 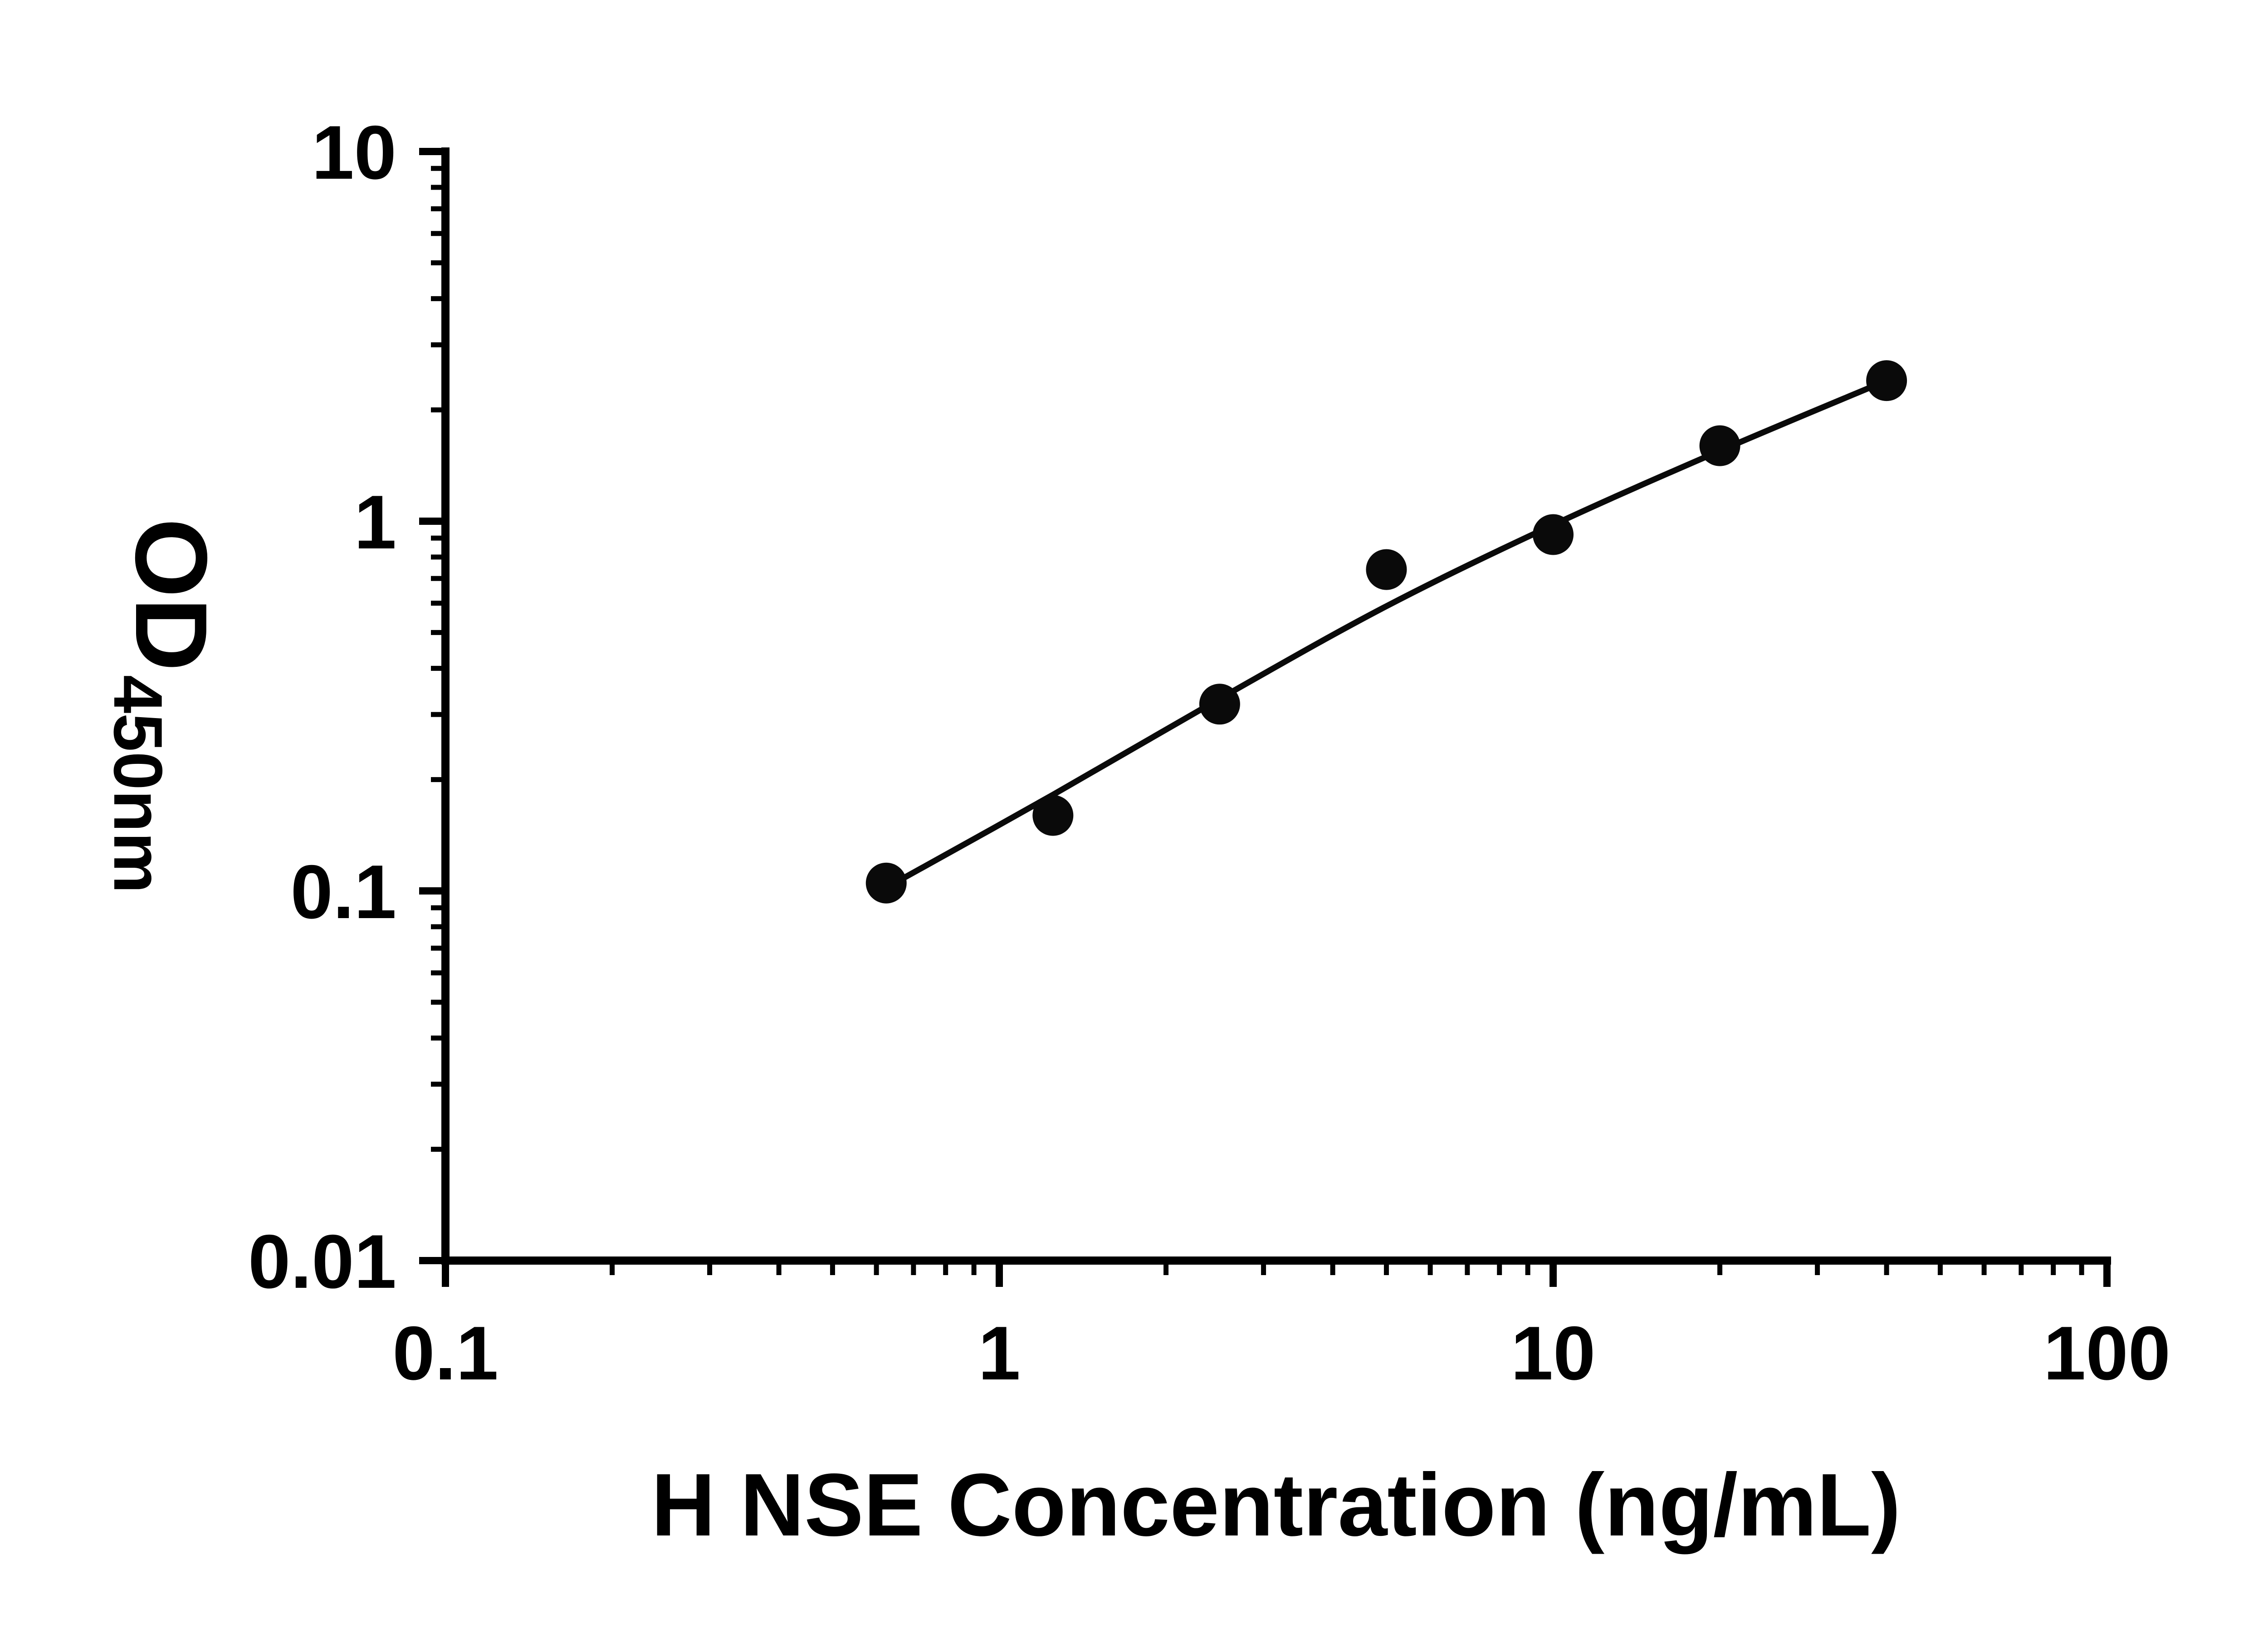 What do you see at coordinates (343, 891) in the screenshot?
I see `y-tick-label: 0.1` at bounding box center [343, 891].